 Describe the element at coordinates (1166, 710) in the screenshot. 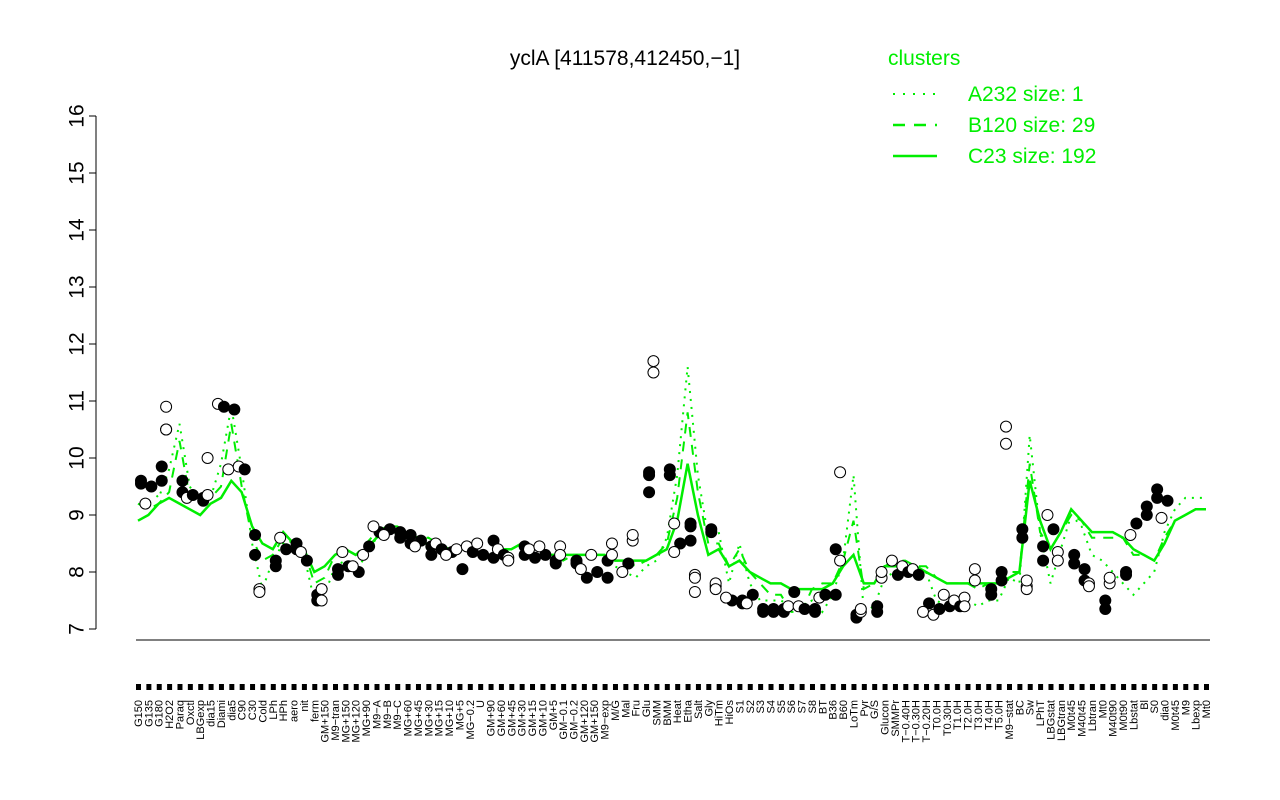

I see `x-tick-label: dia0` at that location.